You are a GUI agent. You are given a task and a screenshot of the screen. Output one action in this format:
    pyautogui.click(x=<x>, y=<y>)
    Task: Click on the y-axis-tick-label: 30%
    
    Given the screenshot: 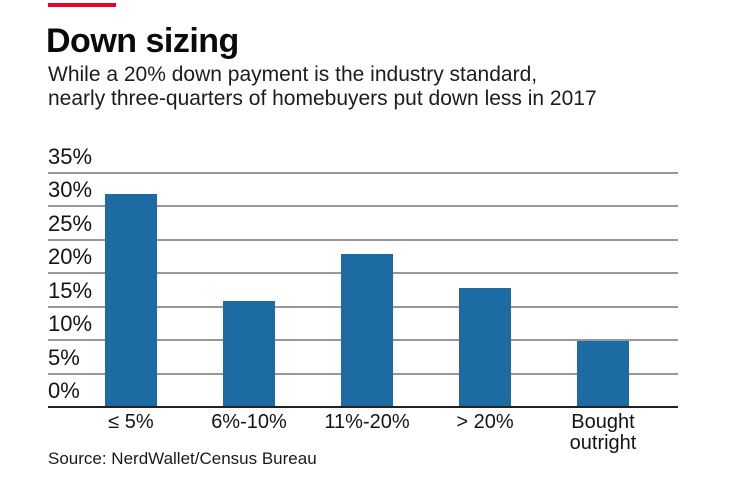 What is the action you would take?
    pyautogui.click(x=70, y=190)
    